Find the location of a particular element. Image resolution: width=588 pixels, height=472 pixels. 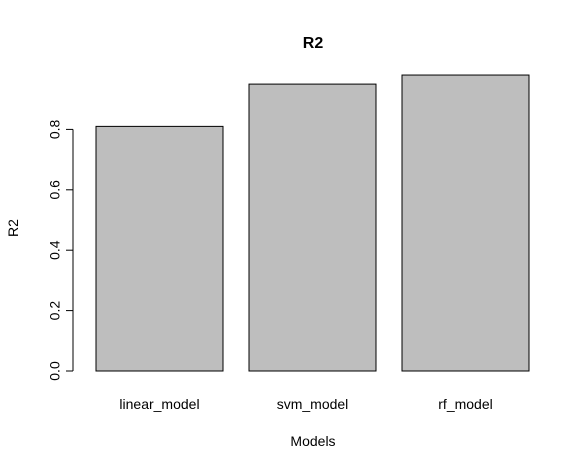

x-axis-labels: linear_model svm_model rf_model is located at coordinates (305, 404).